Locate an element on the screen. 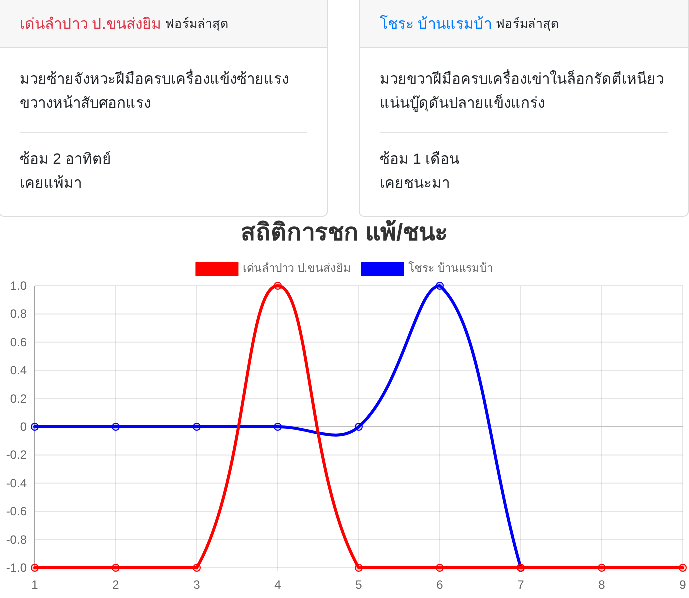  text: มวยขวาฝีมือครบเครื่องเข่าในล็อกรัดตีเหนียว แน่นบู๊ดุดันปลายแข็งแกร่ง is located at coordinates (522, 91).